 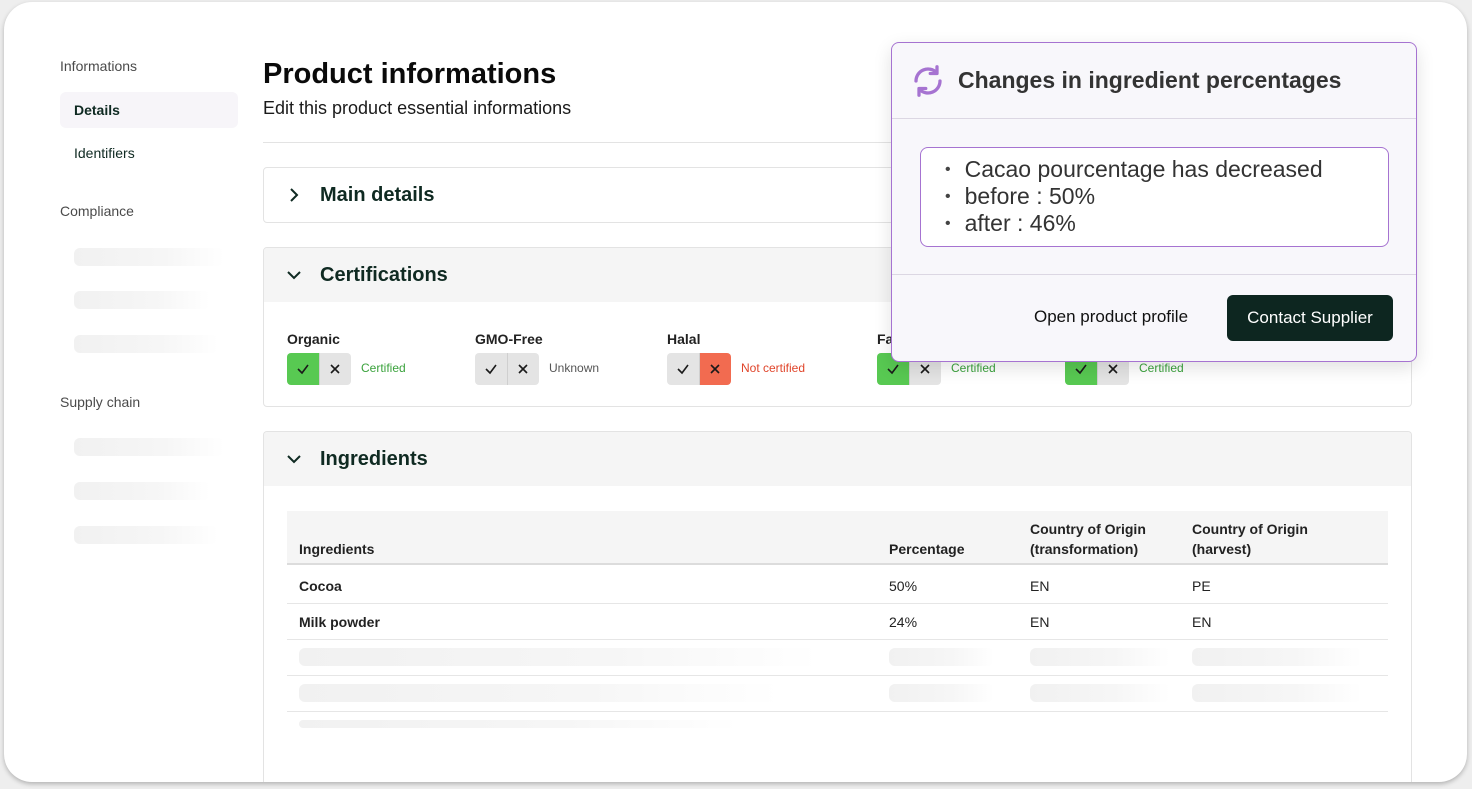 I want to click on cert-toggle-gmo-free, so click(x=507, y=369).